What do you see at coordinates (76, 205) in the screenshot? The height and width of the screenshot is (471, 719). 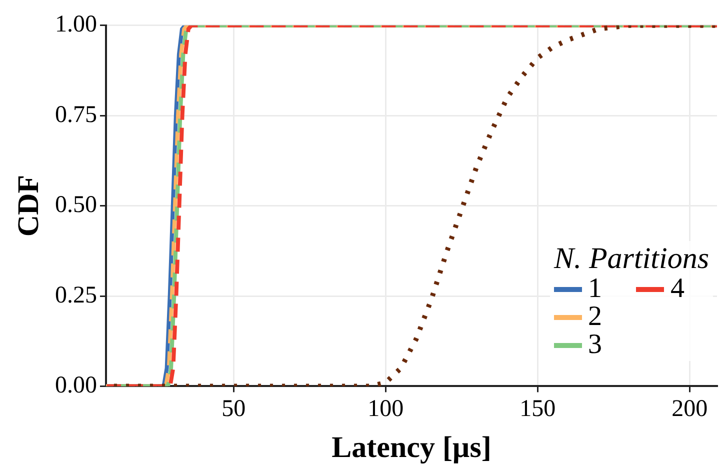 I see `y-tick-label: 0.50` at bounding box center [76, 205].